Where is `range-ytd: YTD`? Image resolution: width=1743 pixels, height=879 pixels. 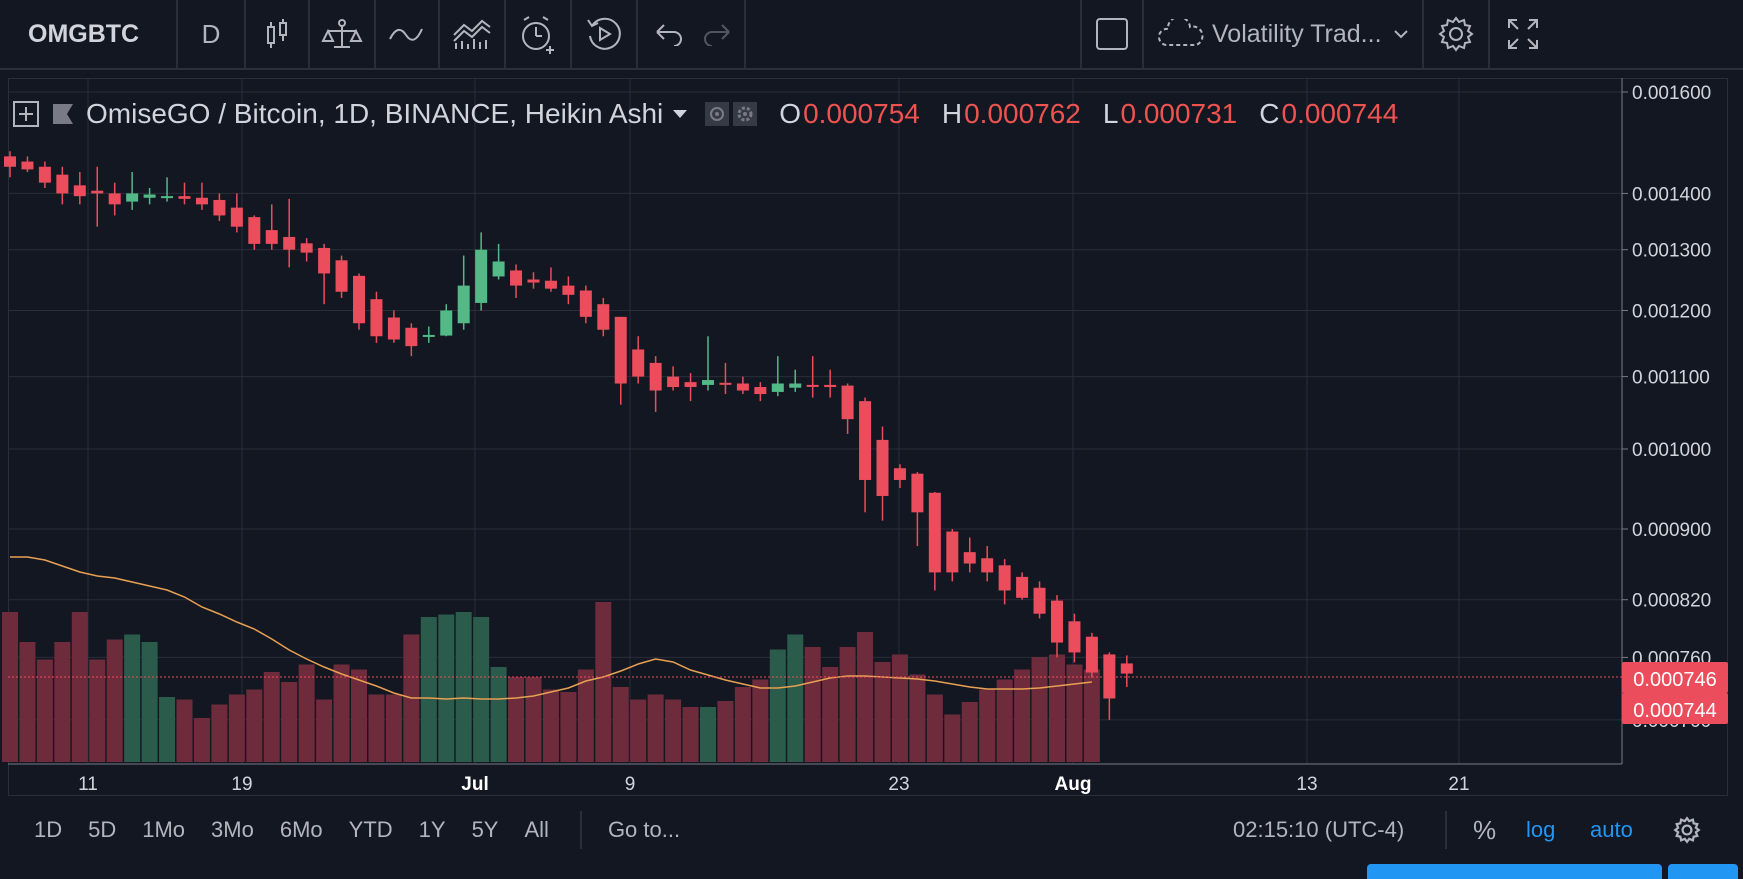 range-ytd: YTD is located at coordinates (370, 829).